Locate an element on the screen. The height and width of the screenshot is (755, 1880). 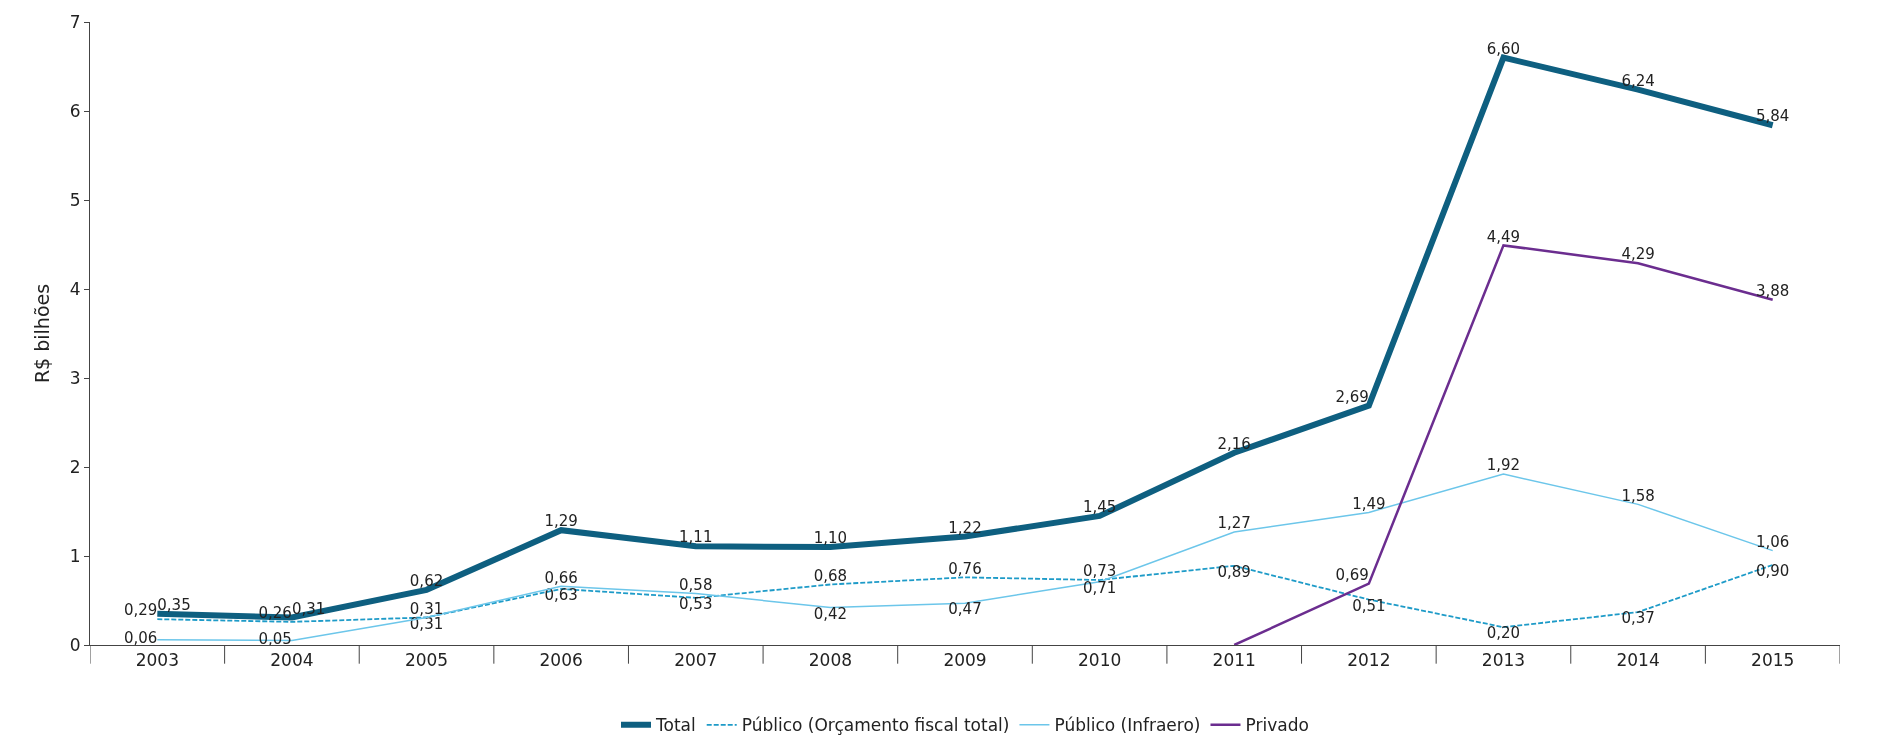
data-label: 0,47 is located at coordinates (965, 609).